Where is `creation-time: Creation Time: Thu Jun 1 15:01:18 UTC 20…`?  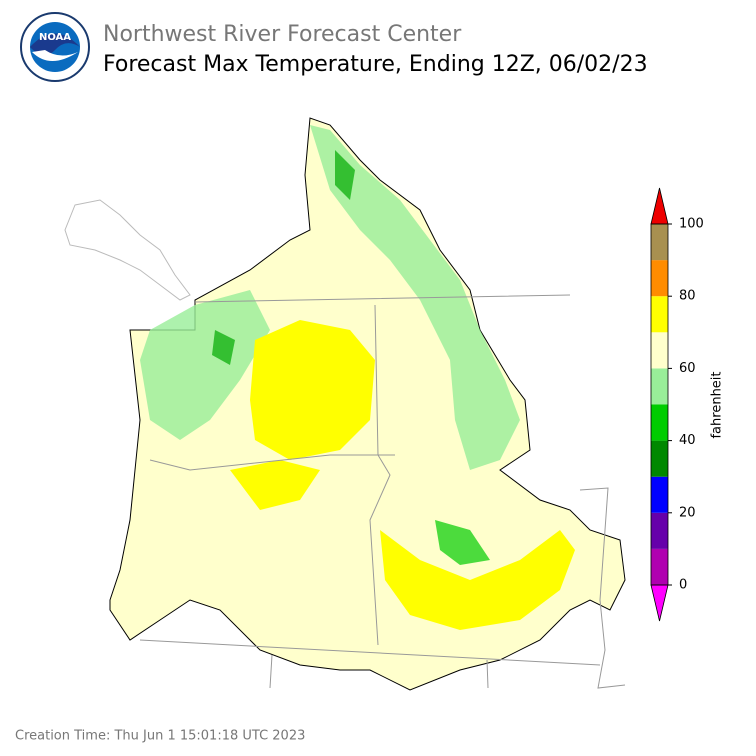
creation-time: Creation Time: Thu Jun 1 15:01:18 UTC 20… is located at coordinates (160, 736).